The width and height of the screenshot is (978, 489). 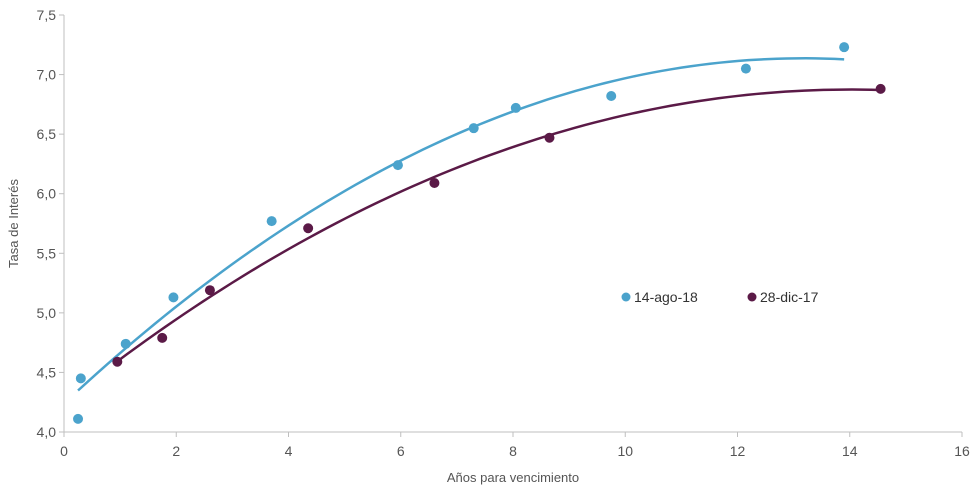 What do you see at coordinates (513, 451) in the screenshot?
I see `x-tick-label: 8` at bounding box center [513, 451].